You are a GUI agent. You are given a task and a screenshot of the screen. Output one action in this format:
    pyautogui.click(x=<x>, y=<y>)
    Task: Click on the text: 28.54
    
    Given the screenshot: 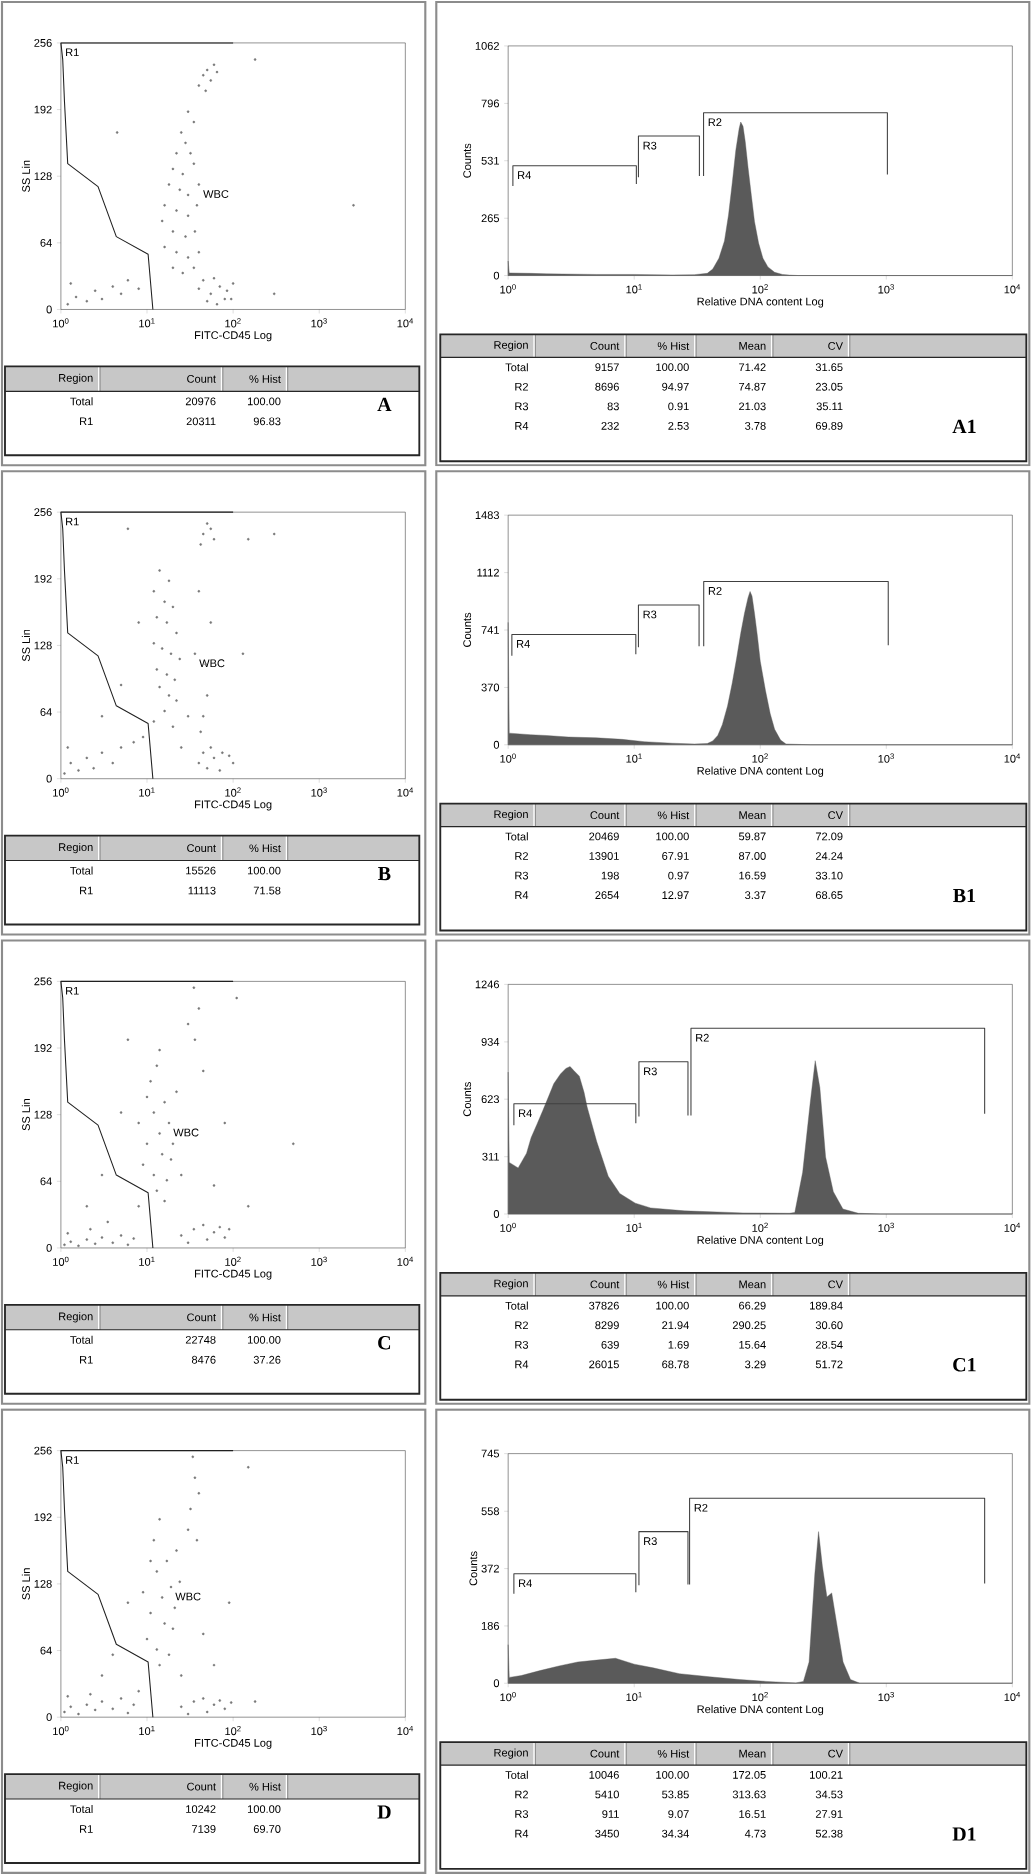 What is the action you would take?
    pyautogui.click(x=829, y=1344)
    